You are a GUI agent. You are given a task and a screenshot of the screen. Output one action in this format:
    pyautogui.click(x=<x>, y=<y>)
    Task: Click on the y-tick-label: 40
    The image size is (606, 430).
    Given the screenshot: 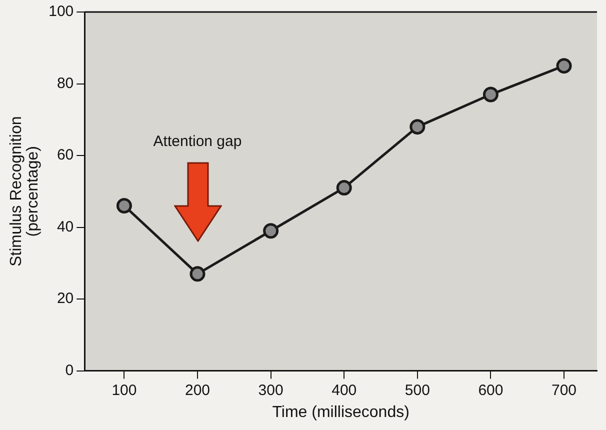 What is the action you would take?
    pyautogui.click(x=65, y=227)
    